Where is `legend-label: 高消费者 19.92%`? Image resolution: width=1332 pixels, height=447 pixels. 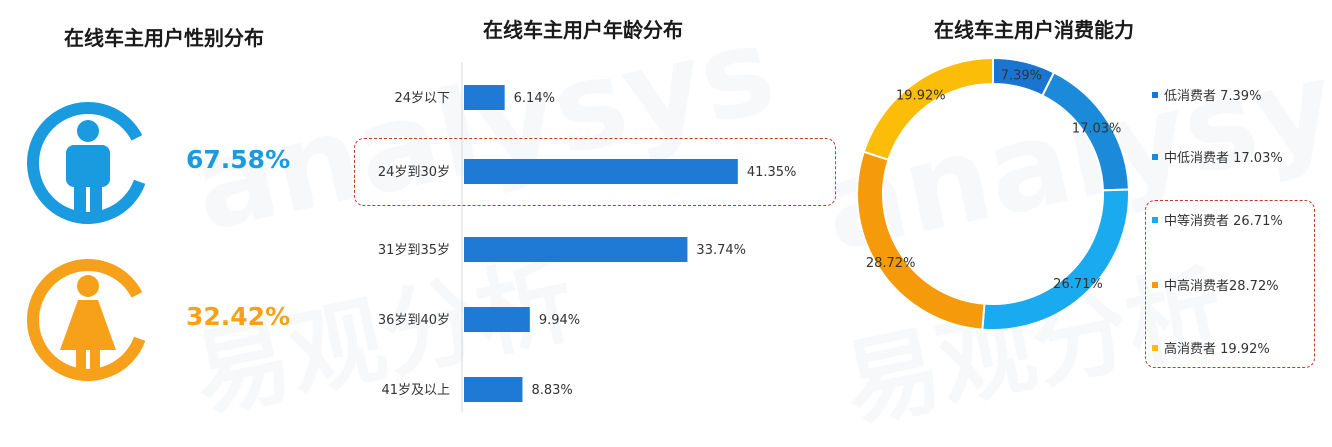 legend-label: 高消费者 19.92% is located at coordinates (1217, 349).